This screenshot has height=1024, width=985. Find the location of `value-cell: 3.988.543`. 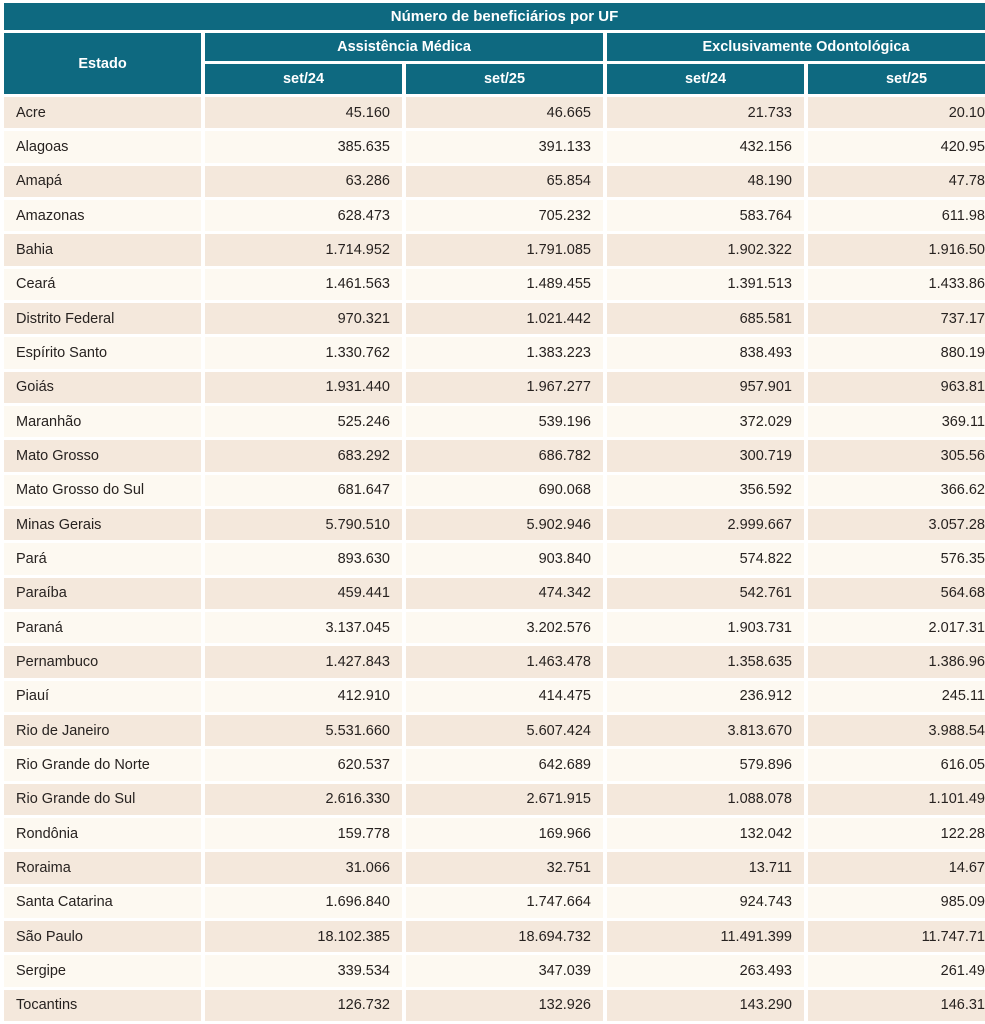

value-cell: 3.988.543 is located at coordinates (896, 730).